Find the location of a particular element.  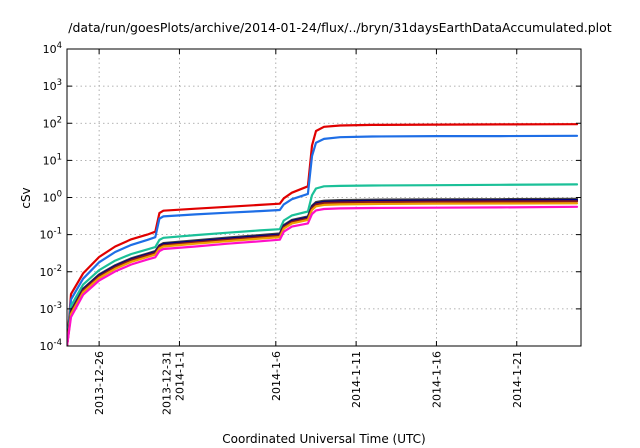

x-tick-label: 2013-12-31 is located at coordinates (166, 383).